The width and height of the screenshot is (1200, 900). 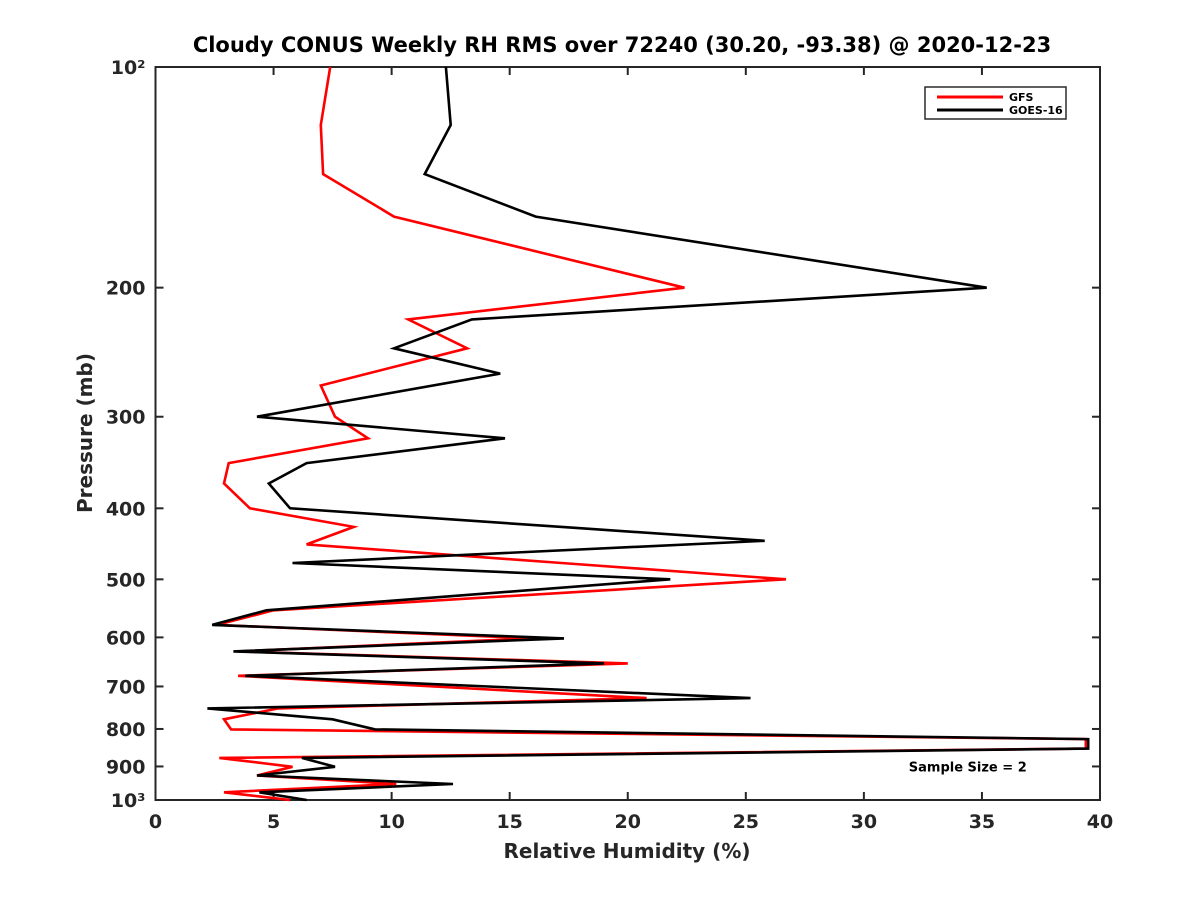 I want to click on y-tick-label: 500, so click(x=126, y=580).